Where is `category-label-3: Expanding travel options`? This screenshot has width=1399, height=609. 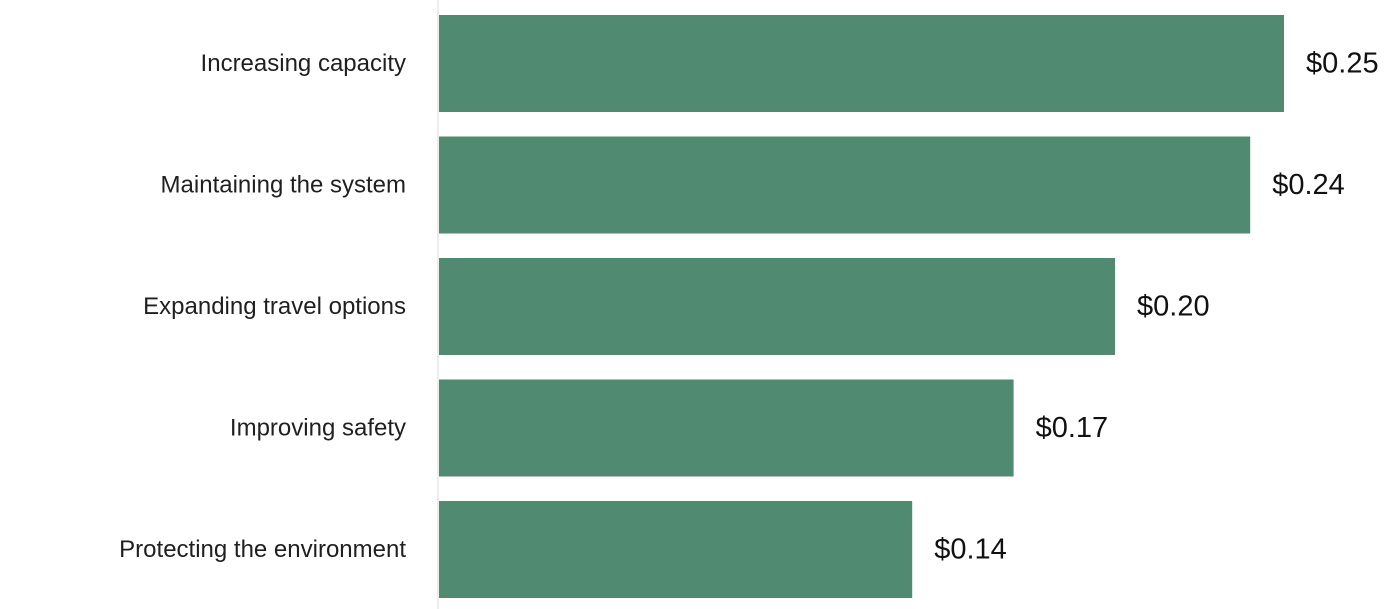 category-label-3: Expanding travel options is located at coordinates (274, 306).